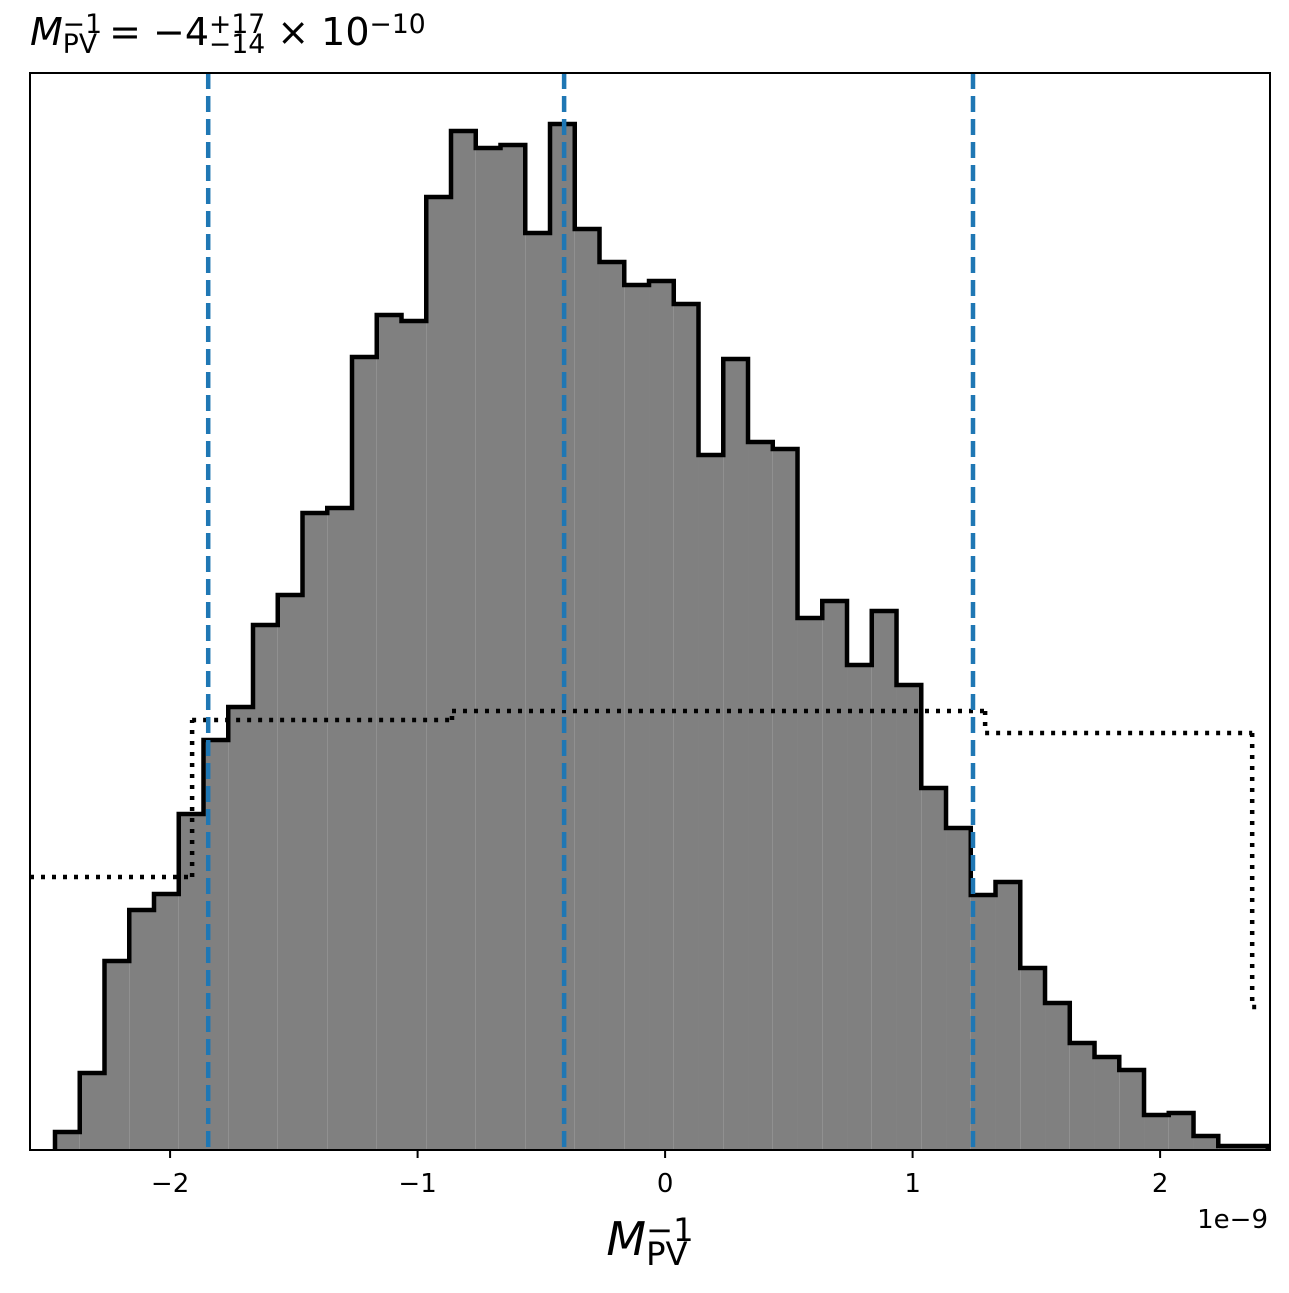 Image resolution: width=1289 pixels, height=1293 pixels. Describe the element at coordinates (417, 1184) in the screenshot. I see `x-tick-label: −1` at that location.